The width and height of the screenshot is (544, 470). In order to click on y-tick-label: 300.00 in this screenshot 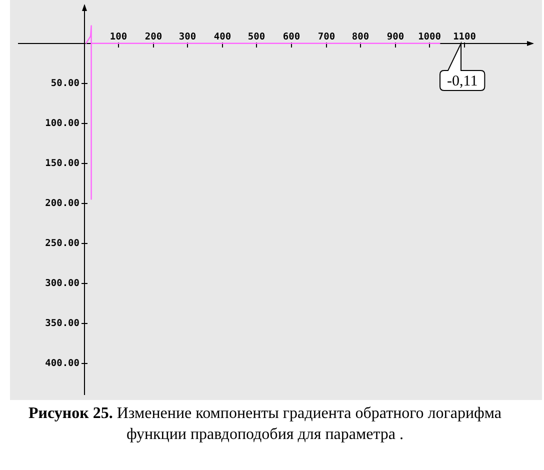, I will do `click(62, 283)`.